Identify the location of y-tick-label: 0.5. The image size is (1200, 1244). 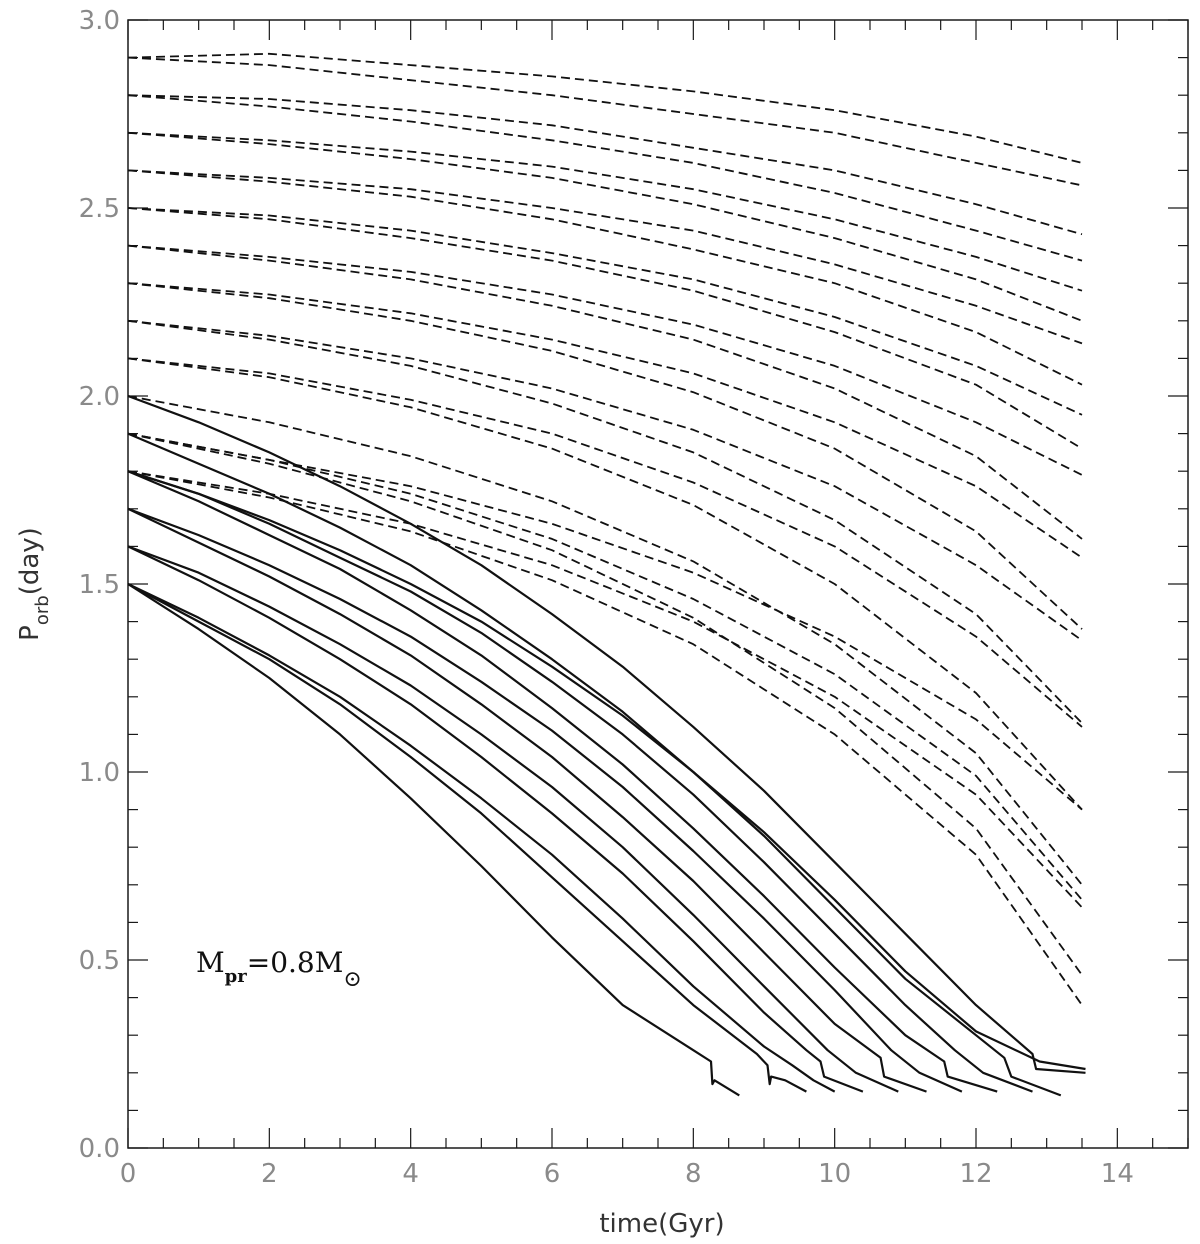
(99, 961).